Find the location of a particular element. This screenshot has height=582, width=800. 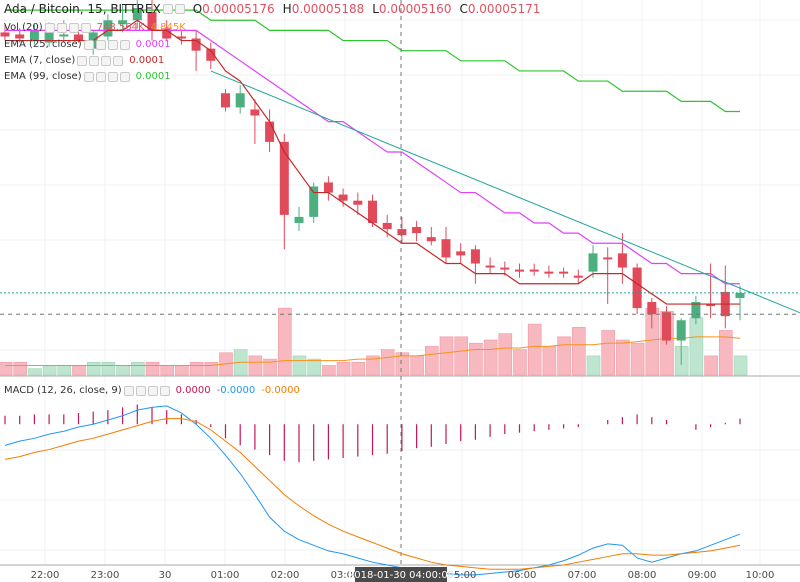

volume-ma-value: 4.845K is located at coordinates (168, 27).